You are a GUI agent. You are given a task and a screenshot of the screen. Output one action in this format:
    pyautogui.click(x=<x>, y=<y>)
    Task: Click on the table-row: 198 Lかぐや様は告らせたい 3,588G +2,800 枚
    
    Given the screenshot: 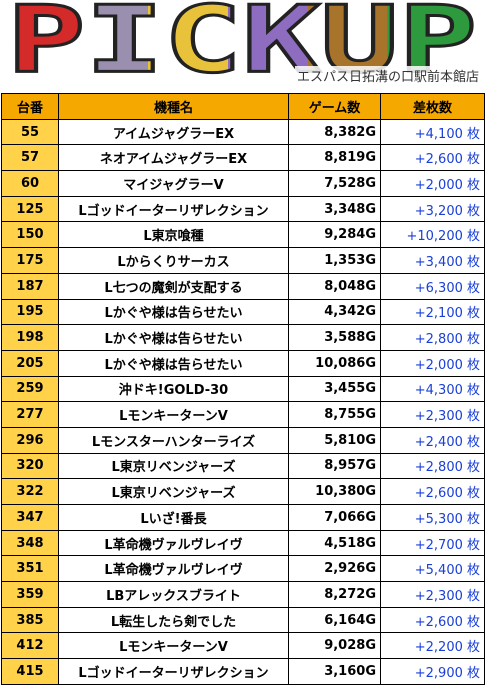 What is the action you would take?
    pyautogui.click(x=243, y=337)
    